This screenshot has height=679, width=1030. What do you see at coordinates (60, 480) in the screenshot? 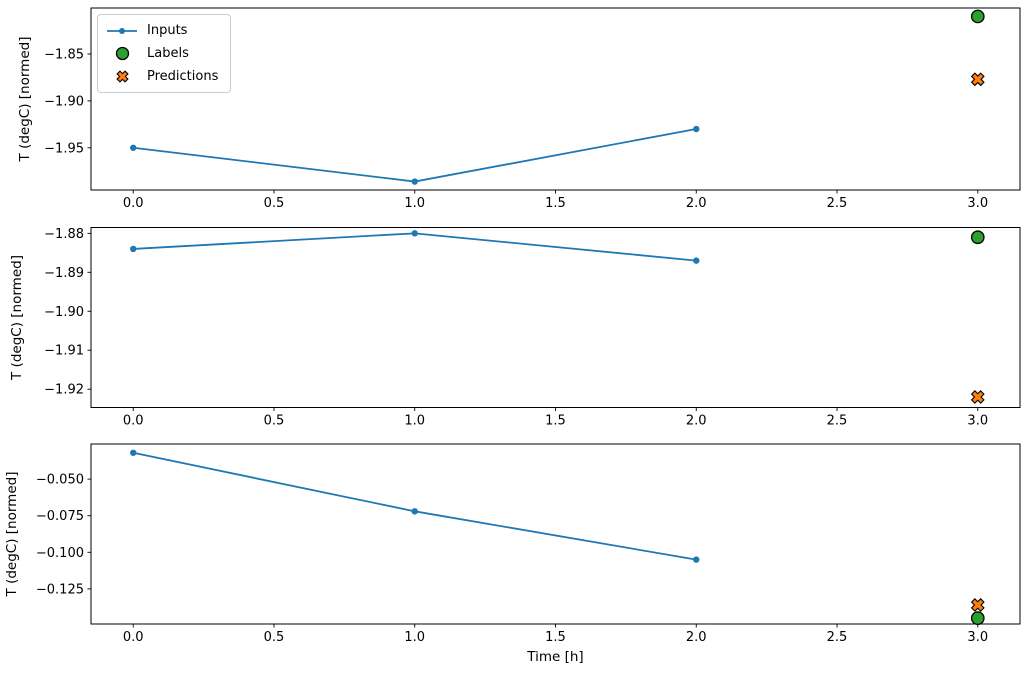
I see `y-tick-label: −0.050` at bounding box center [60, 480].